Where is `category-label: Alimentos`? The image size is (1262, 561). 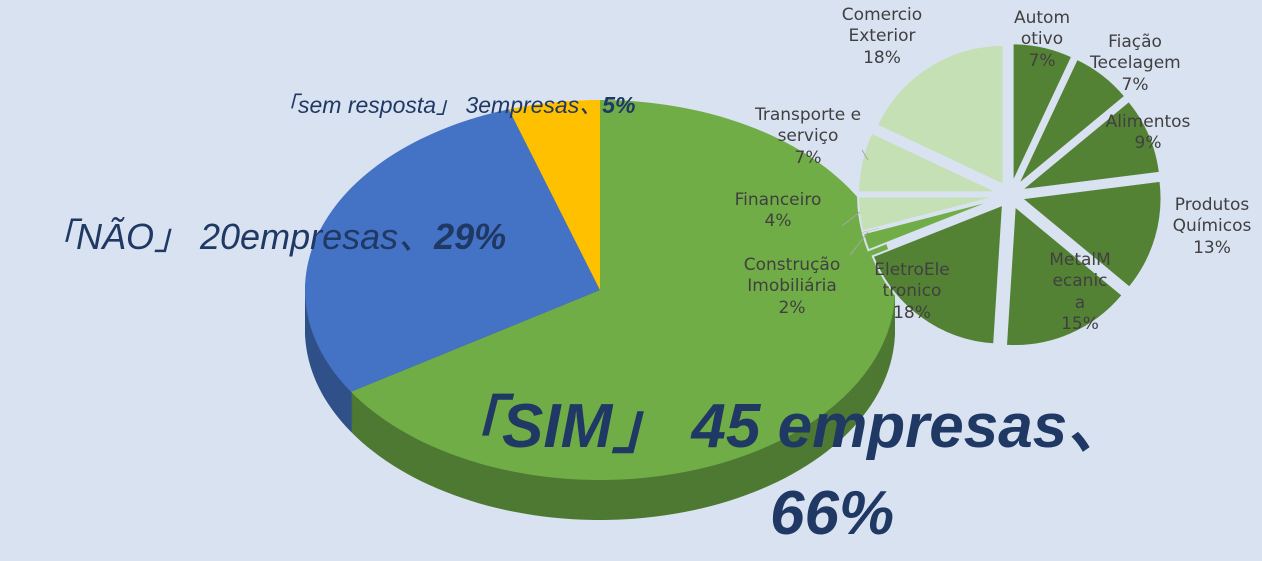
category-label: Alimentos is located at coordinates (1148, 122).